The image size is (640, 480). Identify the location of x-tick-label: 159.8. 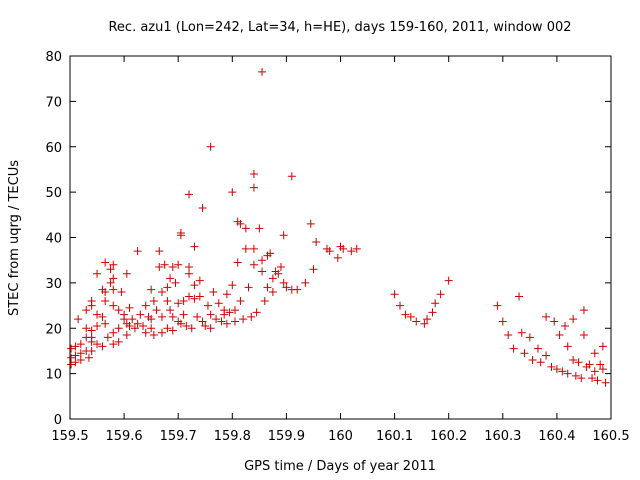
(232, 436).